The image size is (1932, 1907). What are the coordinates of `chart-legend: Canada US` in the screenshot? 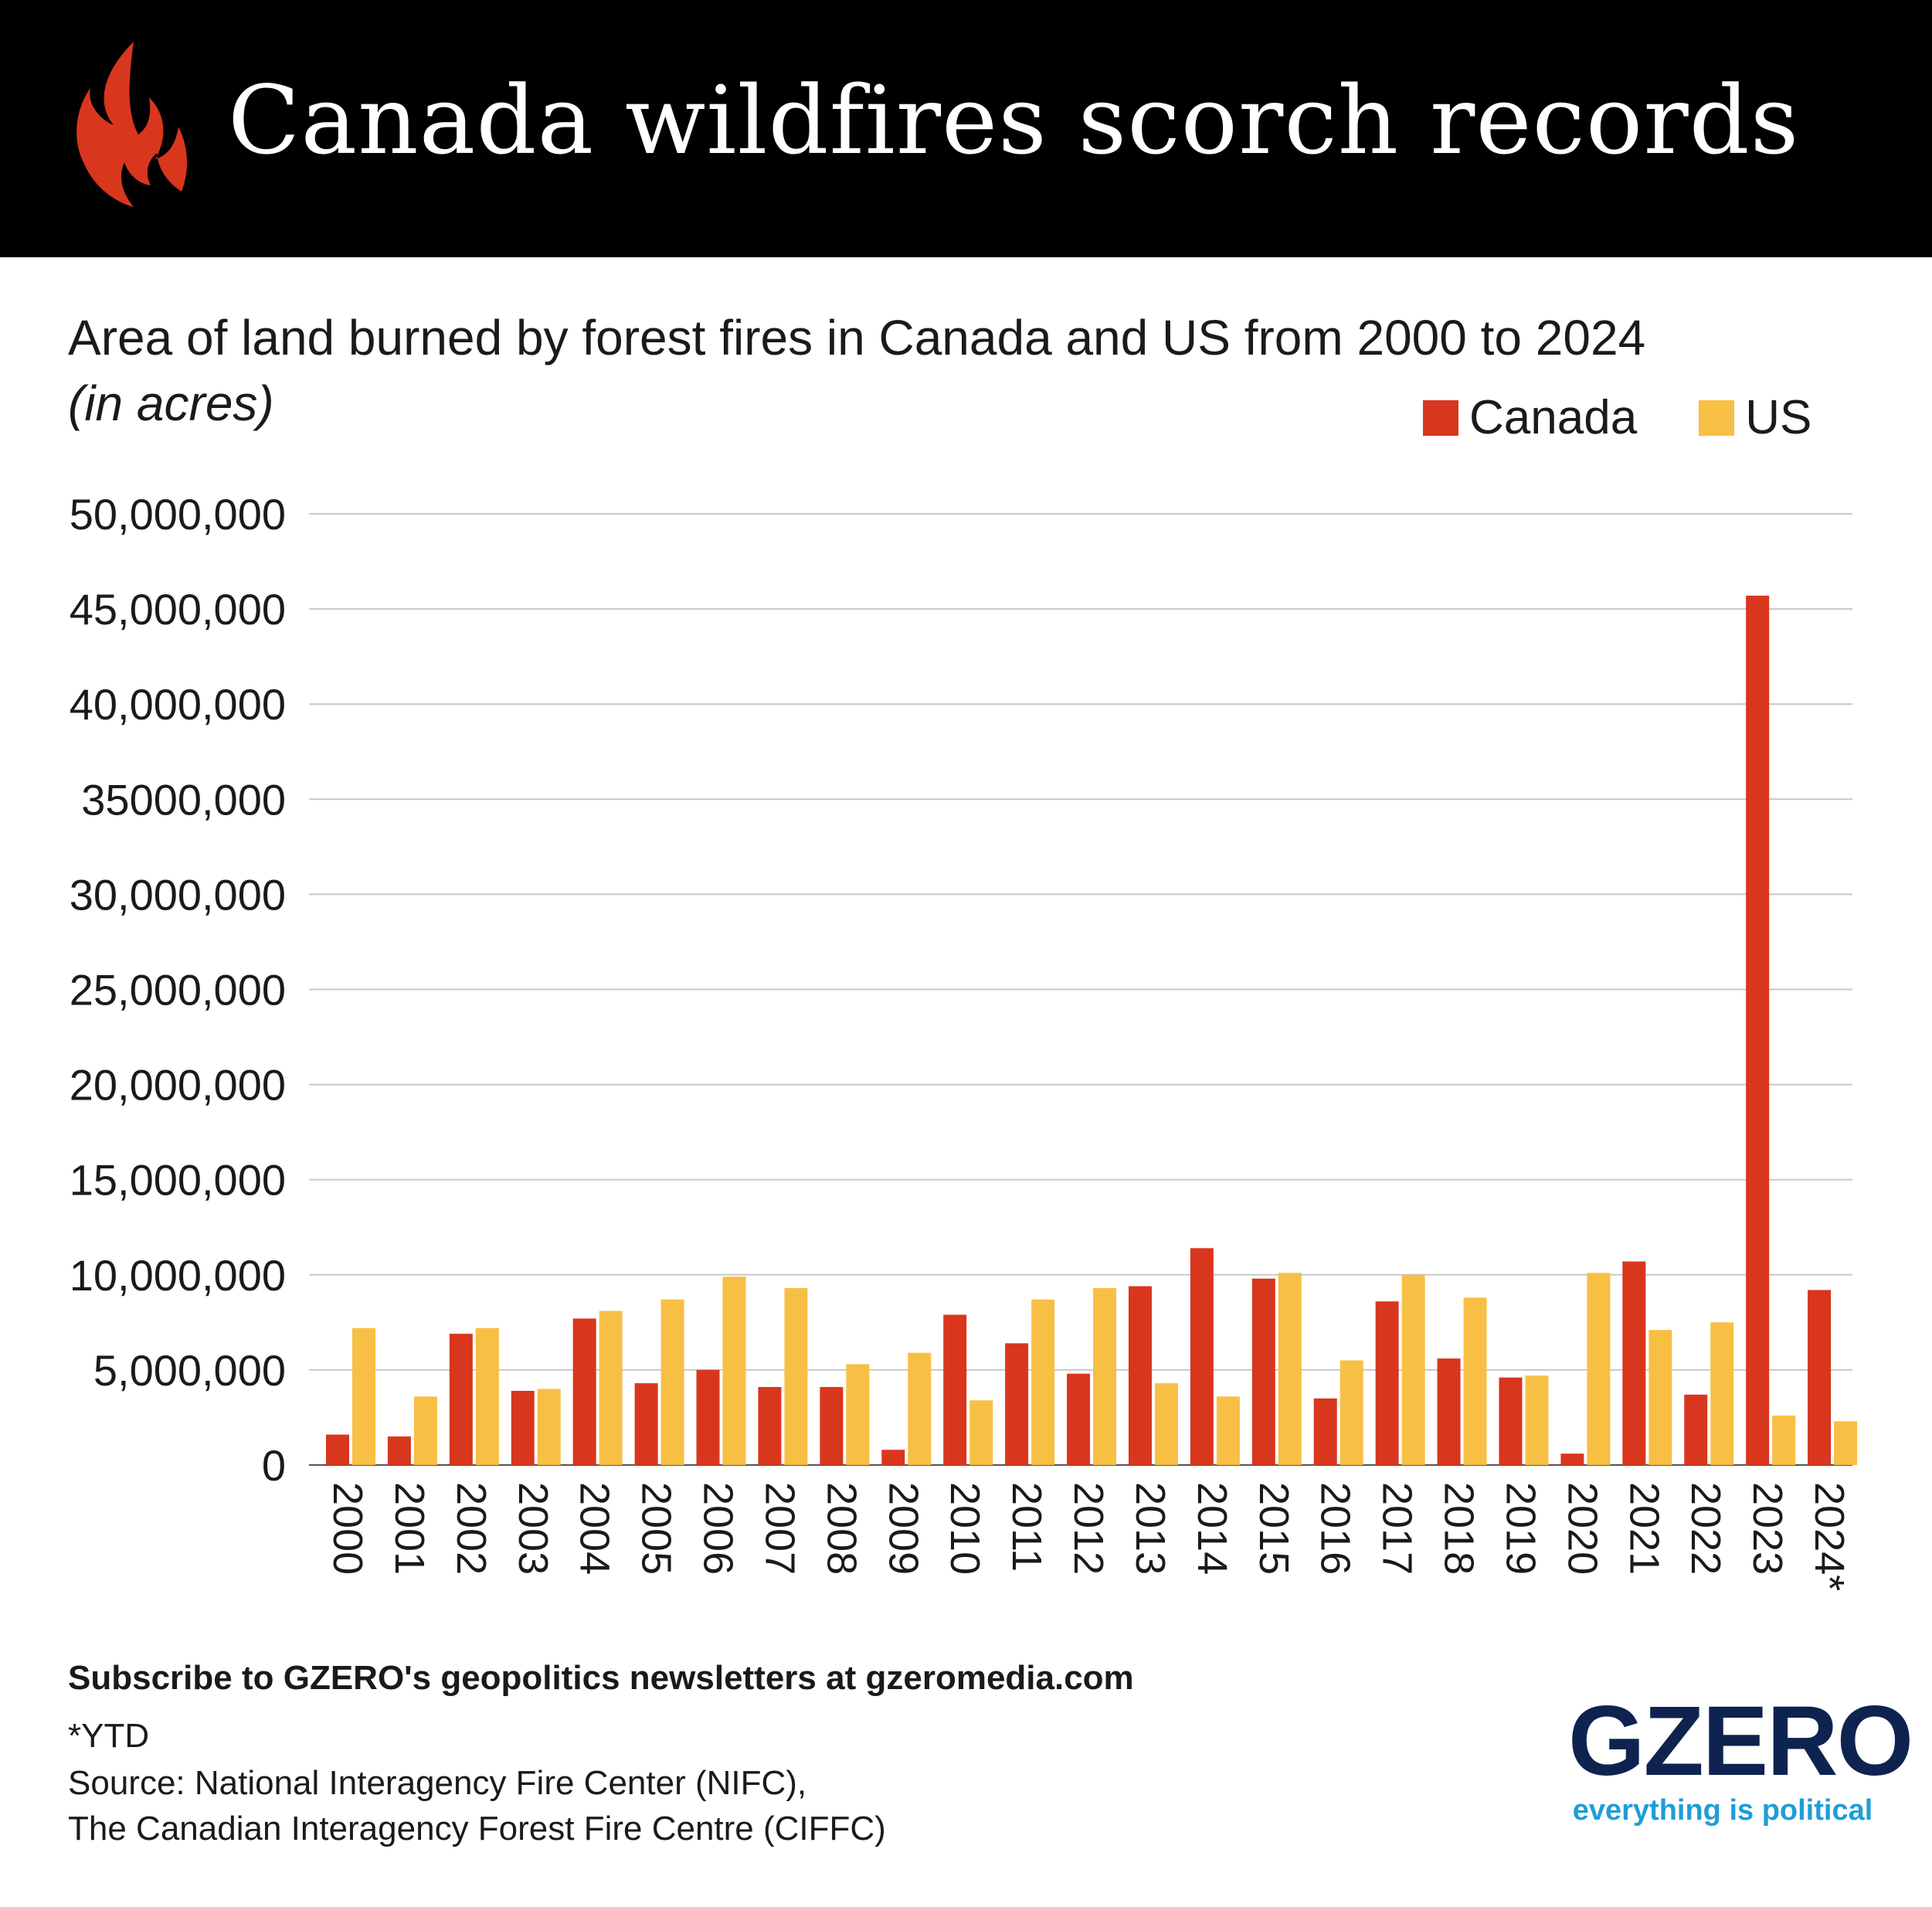 It's located at (1617, 418).